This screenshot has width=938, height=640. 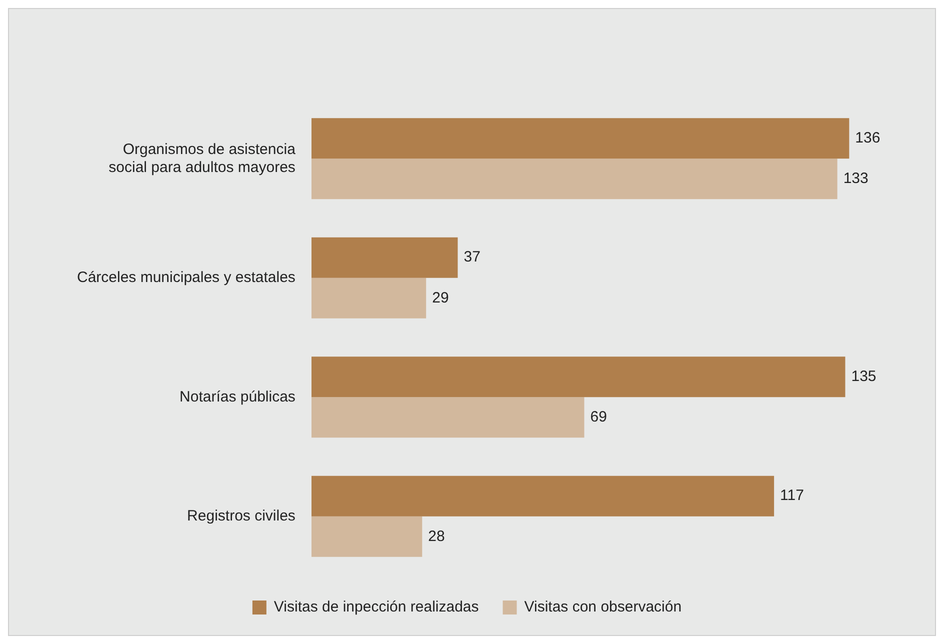 I want to click on data-label: 117, so click(x=792, y=495).